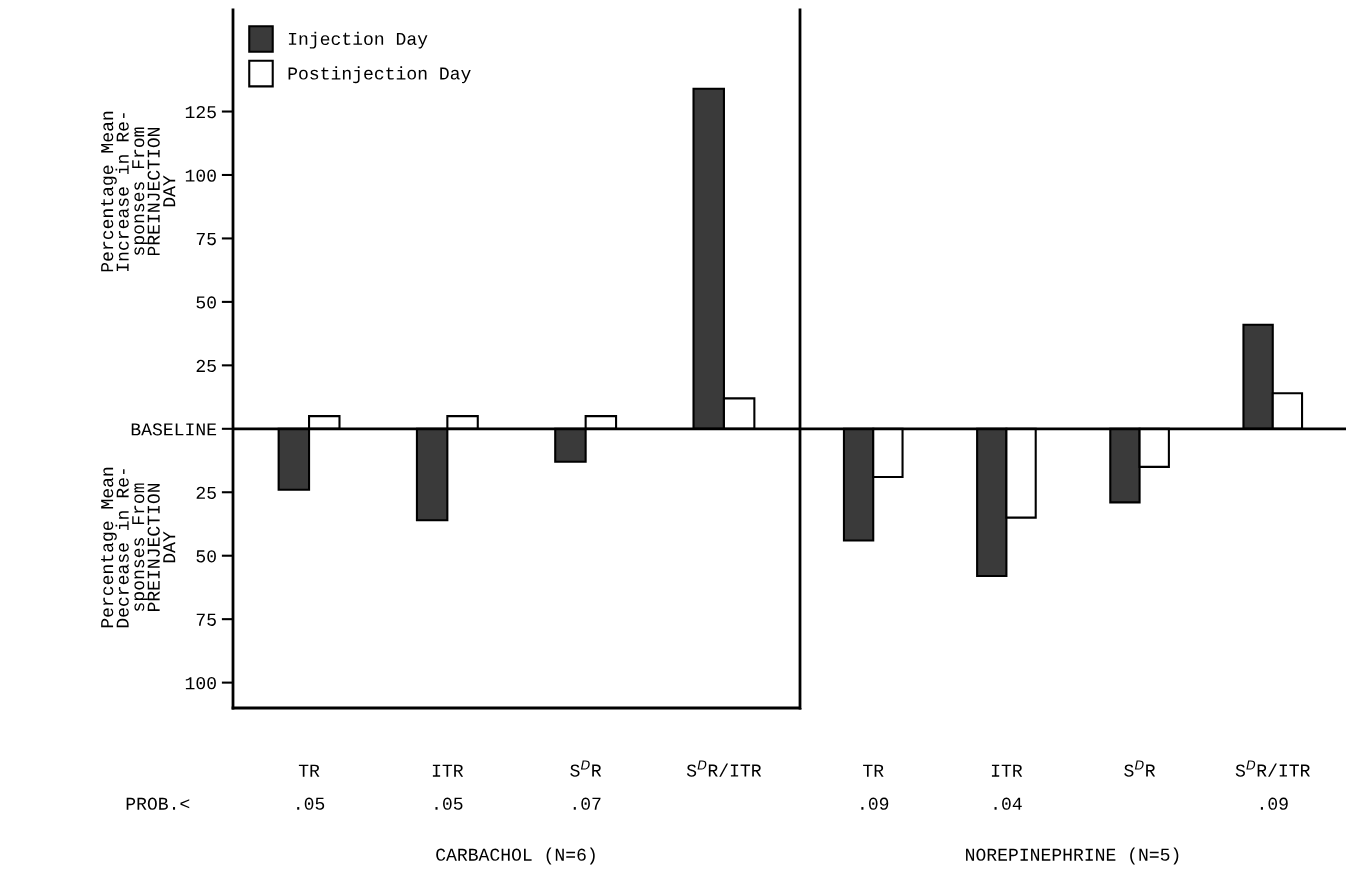 This screenshot has width=1346, height=882. What do you see at coordinates (1072, 856) in the screenshot?
I see `x-axis-title: NOREPINEPHRINE (N=5)` at bounding box center [1072, 856].